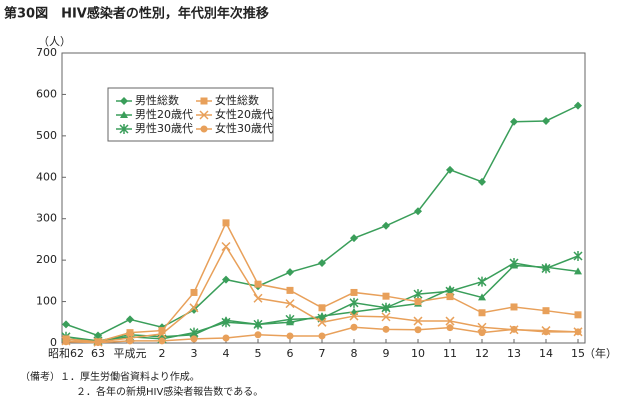  I want to click on y-tick-label: 300, so click(46, 218).